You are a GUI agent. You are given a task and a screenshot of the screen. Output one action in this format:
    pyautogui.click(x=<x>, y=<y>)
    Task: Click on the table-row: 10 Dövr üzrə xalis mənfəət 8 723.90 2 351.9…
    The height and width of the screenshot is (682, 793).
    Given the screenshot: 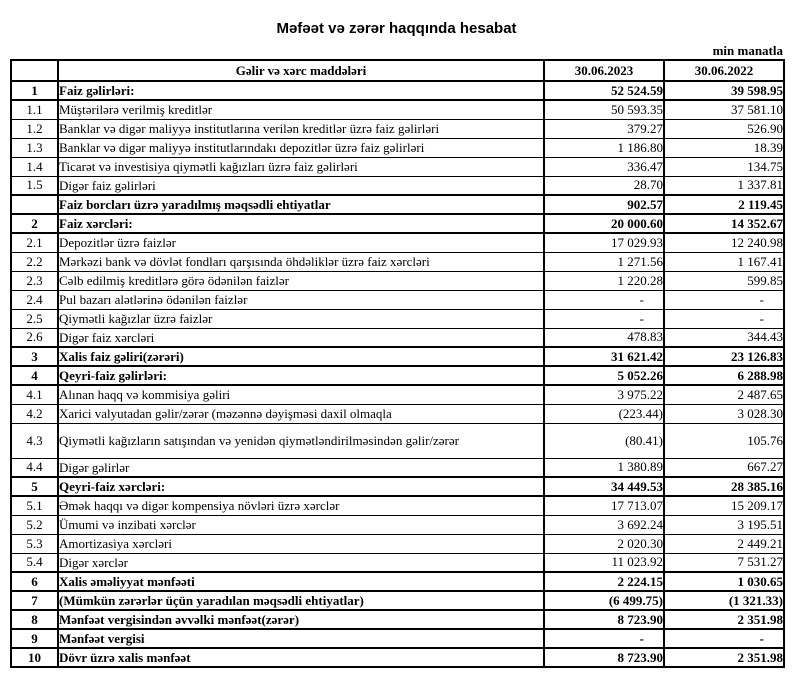 What is the action you would take?
    pyautogui.click(x=397, y=657)
    